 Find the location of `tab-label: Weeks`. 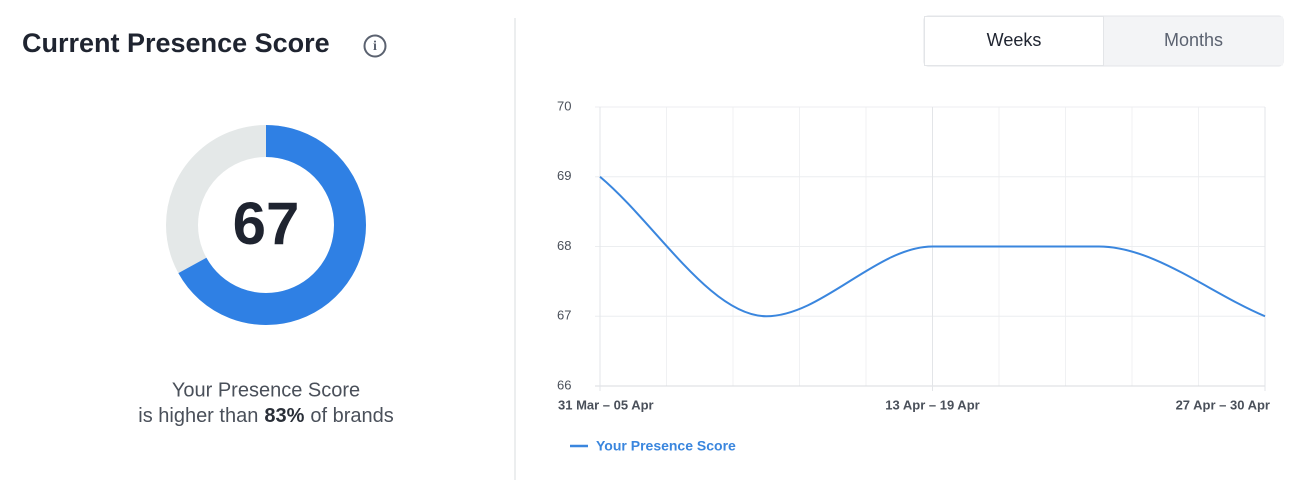

tab-label: Weeks is located at coordinates (1014, 40).